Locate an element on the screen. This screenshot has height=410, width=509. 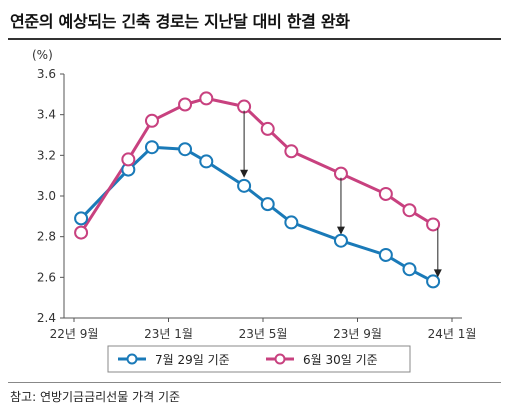
y-tick-label: 2.8 is located at coordinates (46, 237).